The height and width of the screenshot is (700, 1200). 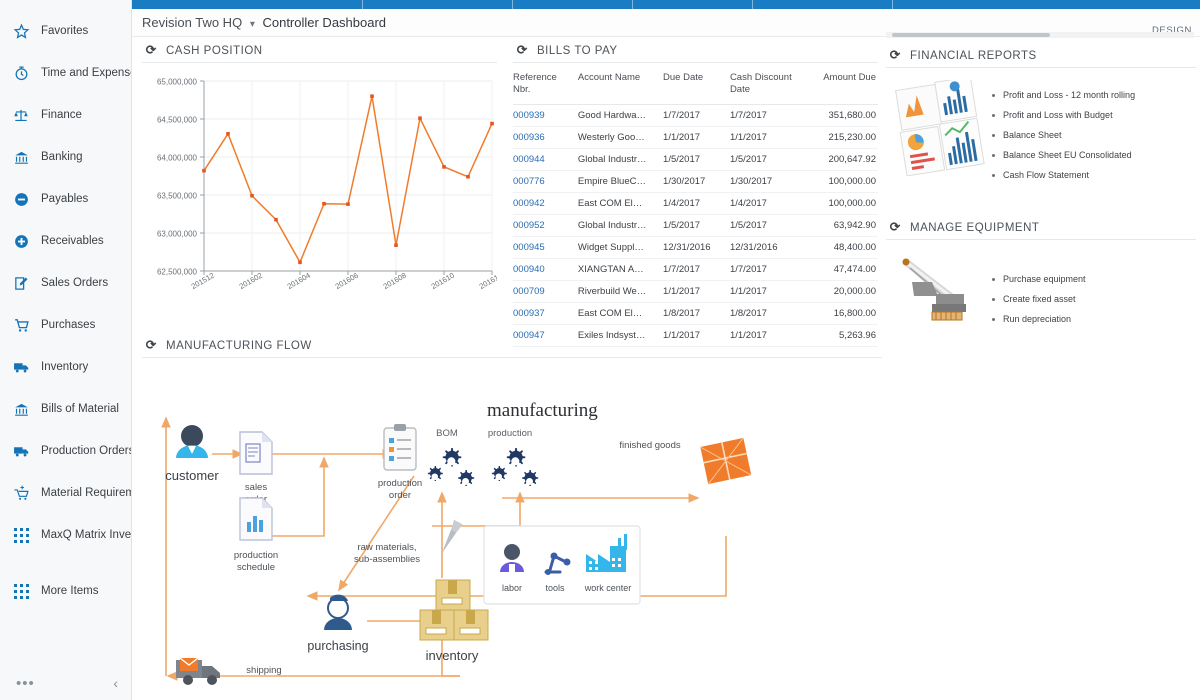 What do you see at coordinates (545, 203) in the screenshot?
I see `cell-reference-nbr: 000942` at bounding box center [545, 203].